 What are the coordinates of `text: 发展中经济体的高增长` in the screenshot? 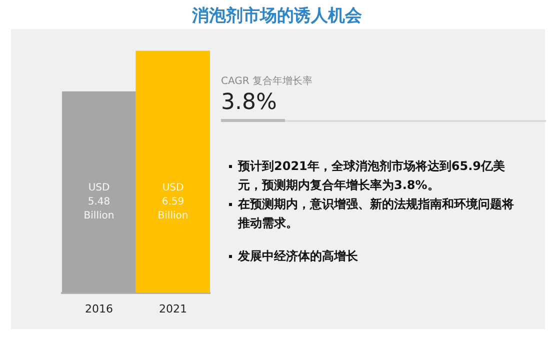 It's located at (298, 256).